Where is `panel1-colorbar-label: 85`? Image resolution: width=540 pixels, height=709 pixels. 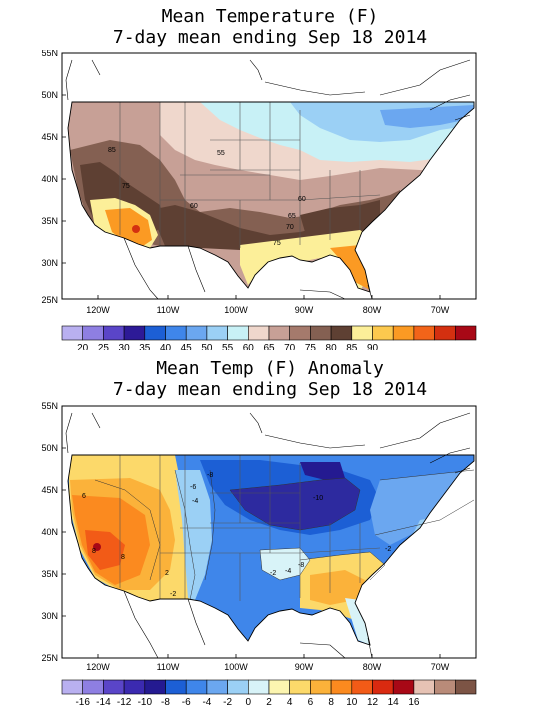
panel1-colorbar-label: 85 is located at coordinates (352, 346).